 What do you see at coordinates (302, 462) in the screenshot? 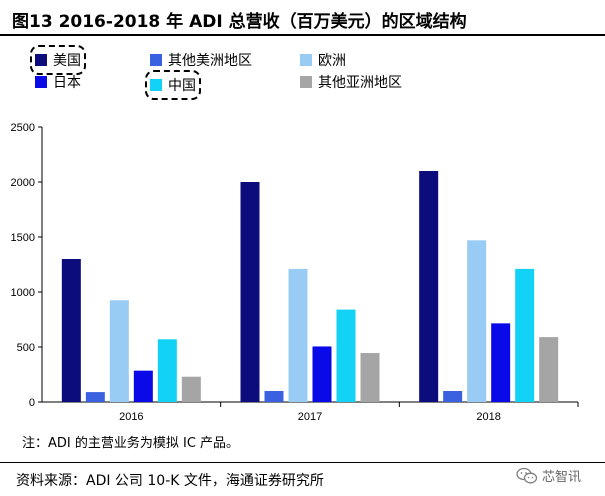
I see `source-divider` at bounding box center [302, 462].